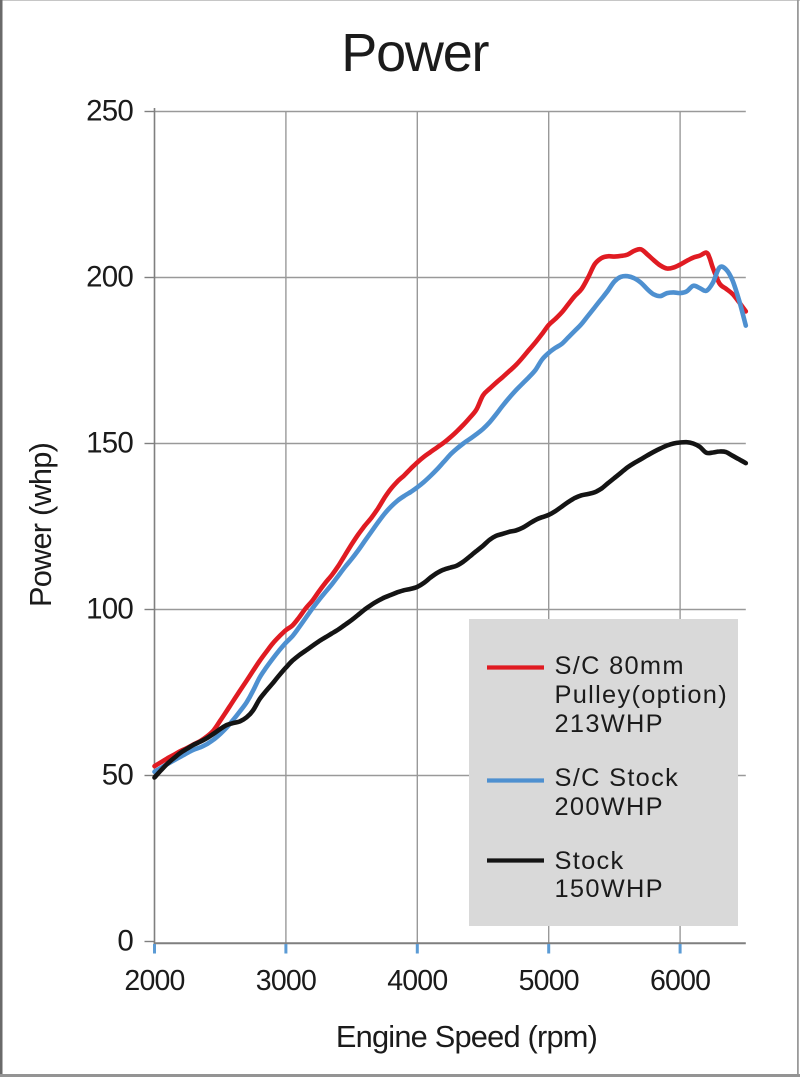 Image resolution: width=800 pixels, height=1082 pixels. What do you see at coordinates (40, 525) in the screenshot?
I see `svg-text: Power (whp)` at bounding box center [40, 525].